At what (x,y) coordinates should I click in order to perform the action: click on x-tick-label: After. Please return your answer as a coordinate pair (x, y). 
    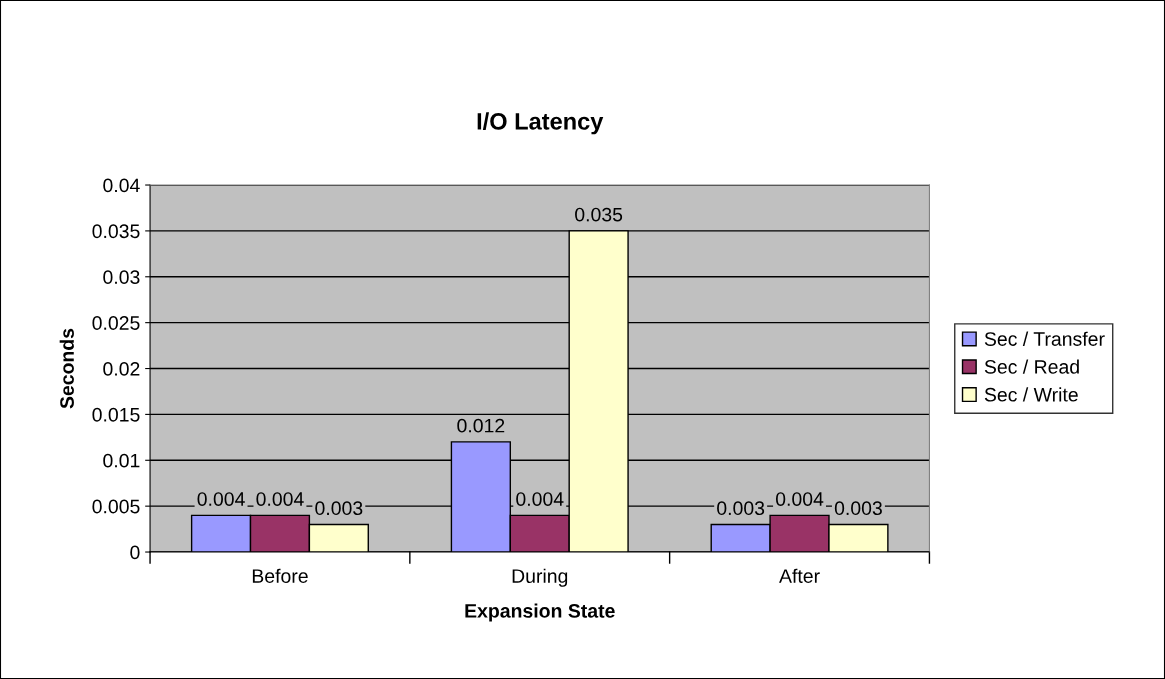
    Looking at the image, I should click on (799, 575).